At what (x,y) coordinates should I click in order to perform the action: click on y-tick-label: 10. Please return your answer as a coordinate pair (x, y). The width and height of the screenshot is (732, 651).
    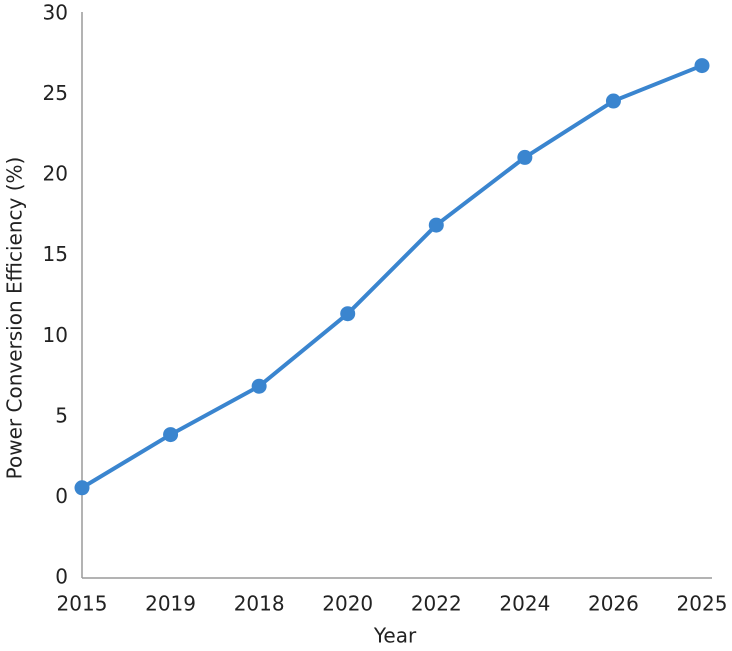
    Looking at the image, I should click on (55, 335).